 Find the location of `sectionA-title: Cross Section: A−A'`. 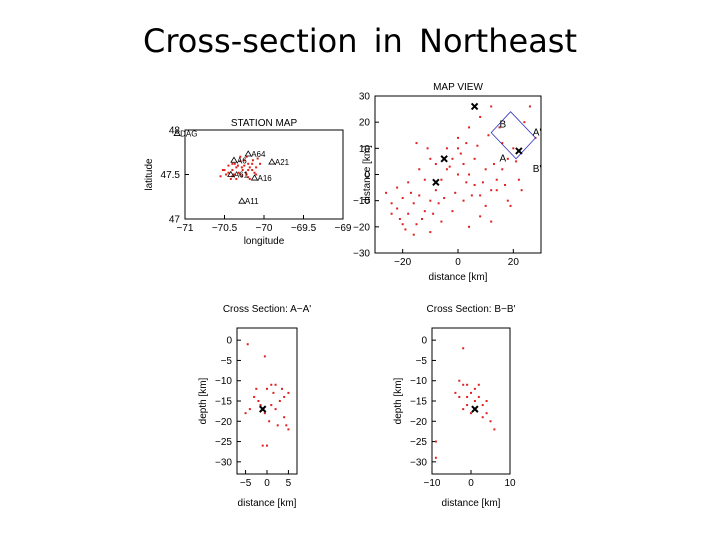

sectionA-title: Cross Section: A−A' is located at coordinates (267, 309).